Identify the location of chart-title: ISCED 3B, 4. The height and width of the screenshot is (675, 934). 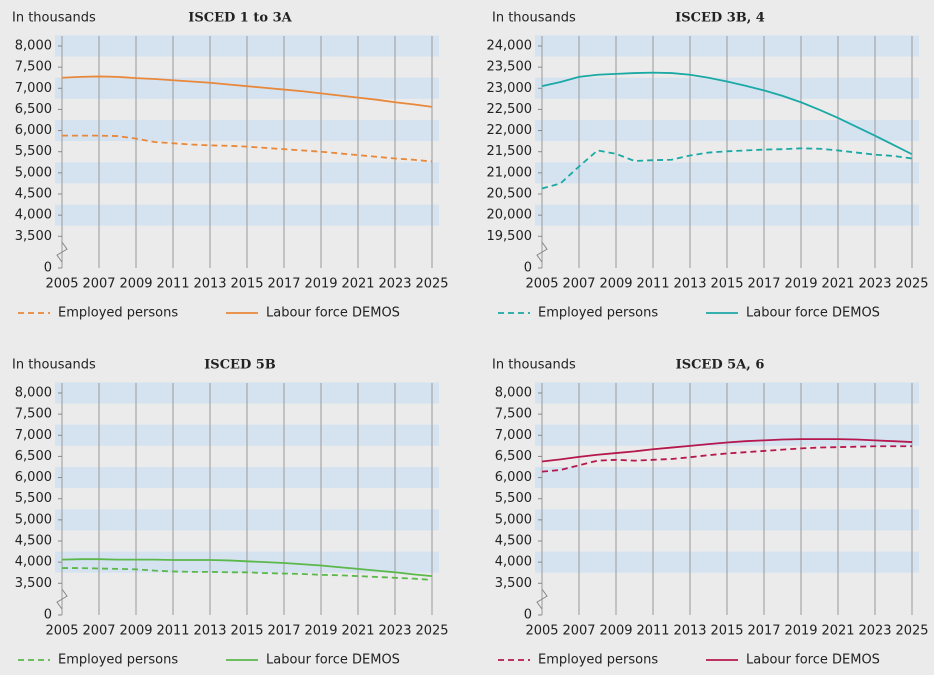
(720, 18).